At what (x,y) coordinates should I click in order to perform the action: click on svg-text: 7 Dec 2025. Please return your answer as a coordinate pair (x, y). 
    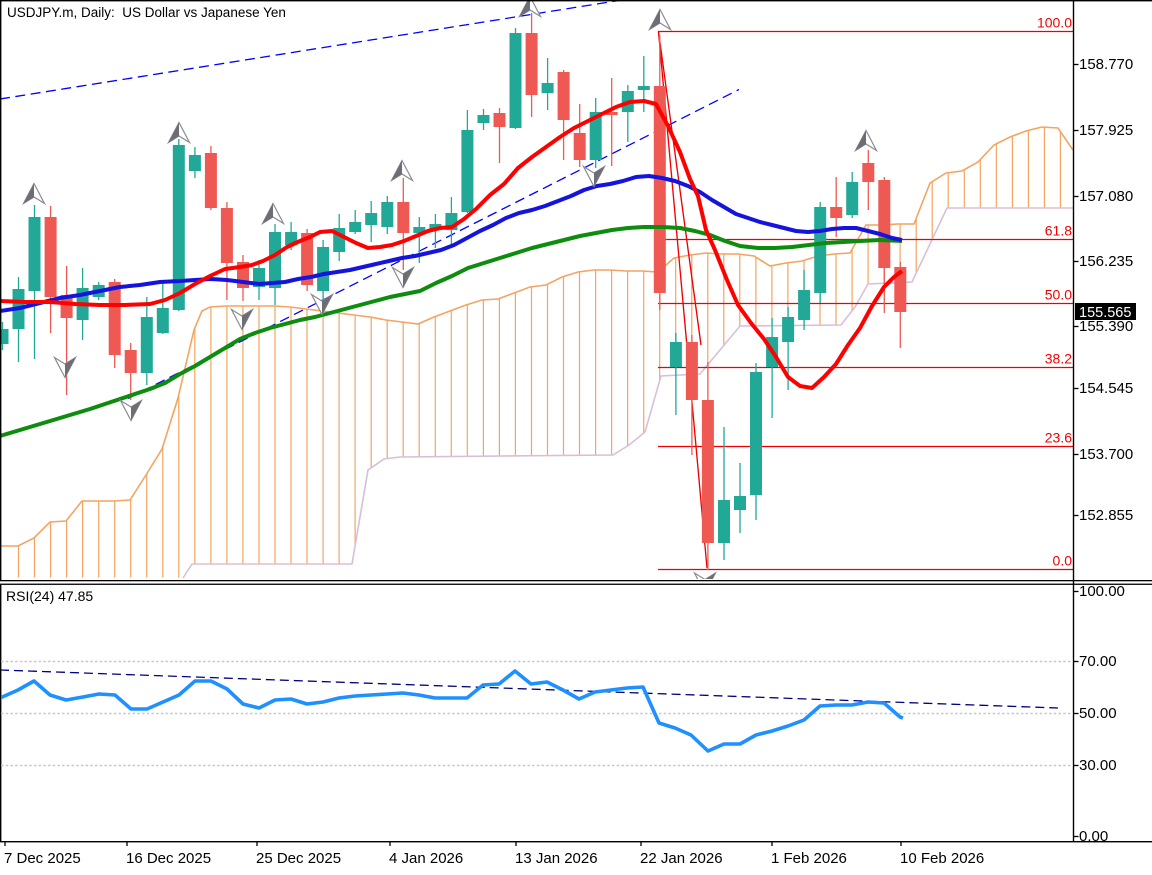
    Looking at the image, I should click on (42, 858).